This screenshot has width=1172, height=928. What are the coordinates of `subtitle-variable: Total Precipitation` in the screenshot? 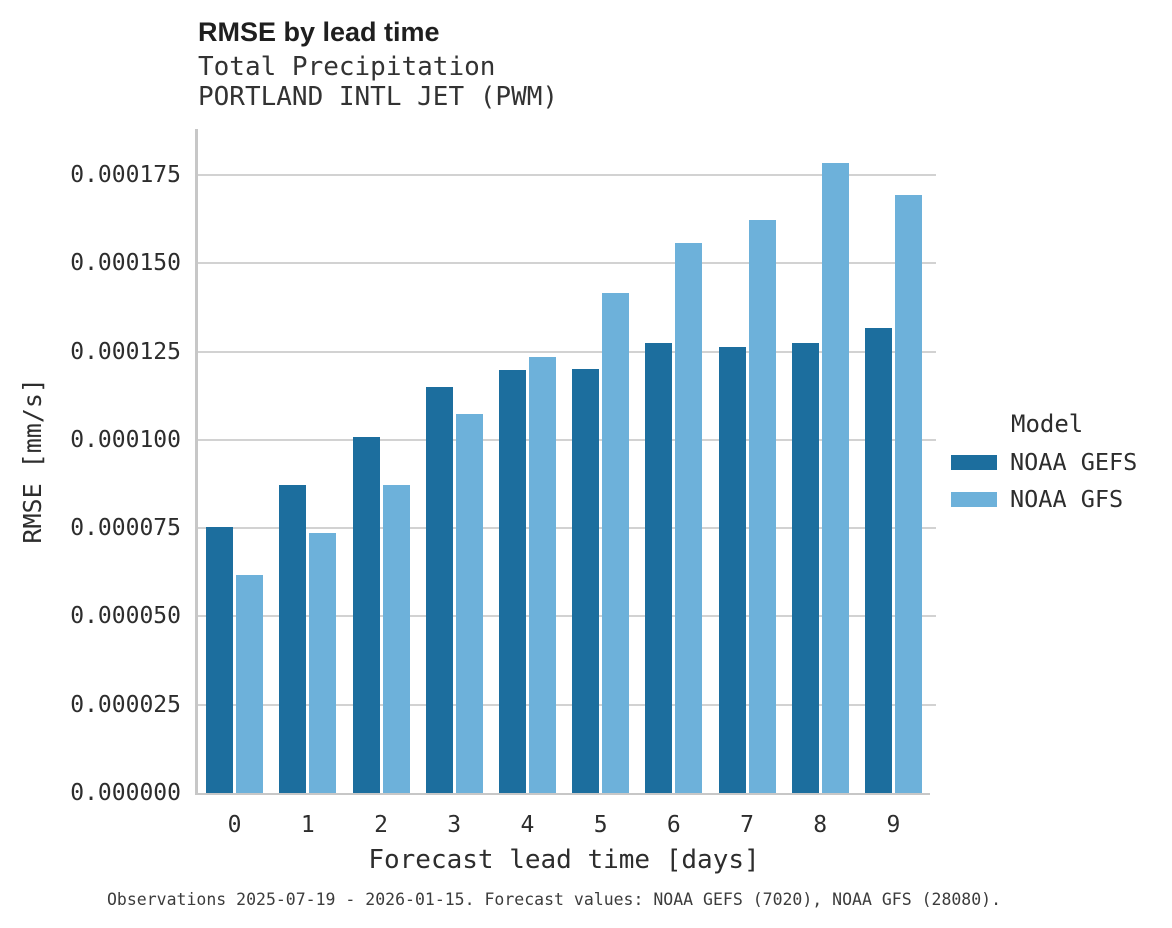 It's located at (347, 67).